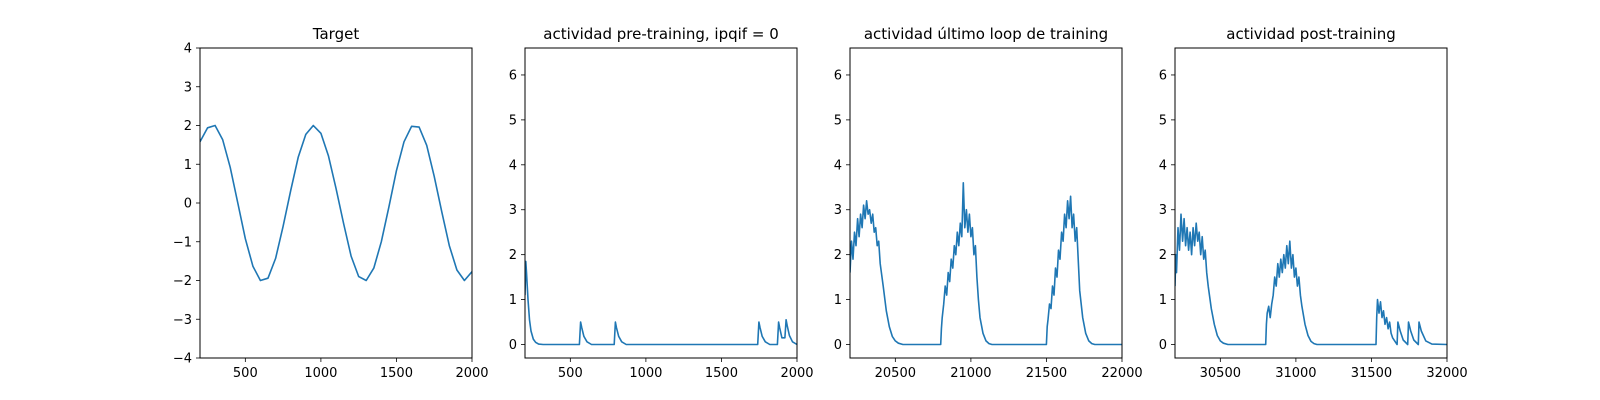 The height and width of the screenshot is (400, 1600). I want to click on x-tick-label: 32000, so click(1446, 373).